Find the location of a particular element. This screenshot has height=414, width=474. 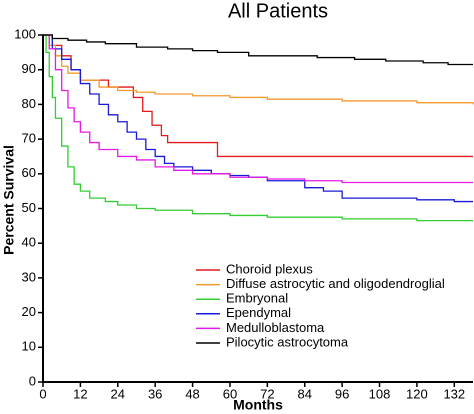

x-tick-label: 132 is located at coordinates (454, 393).